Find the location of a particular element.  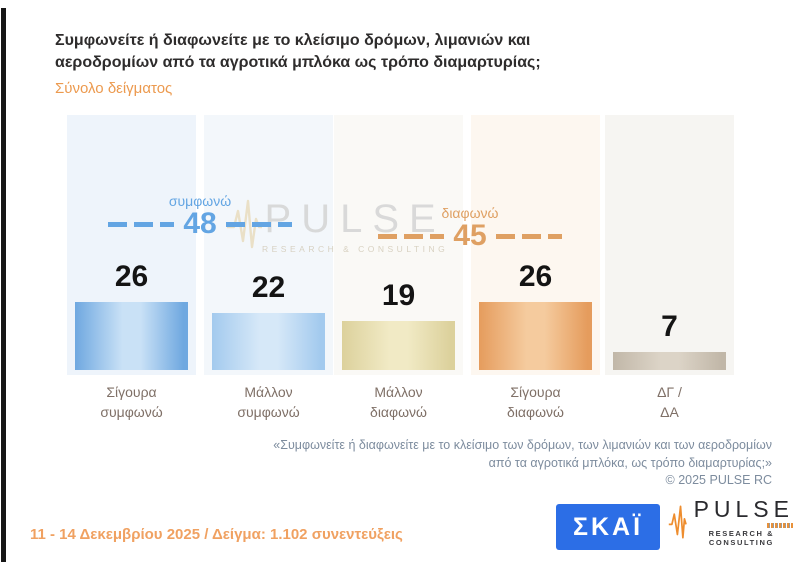

category-label: Σίγουρα συμφωνώ is located at coordinates (131, 402).